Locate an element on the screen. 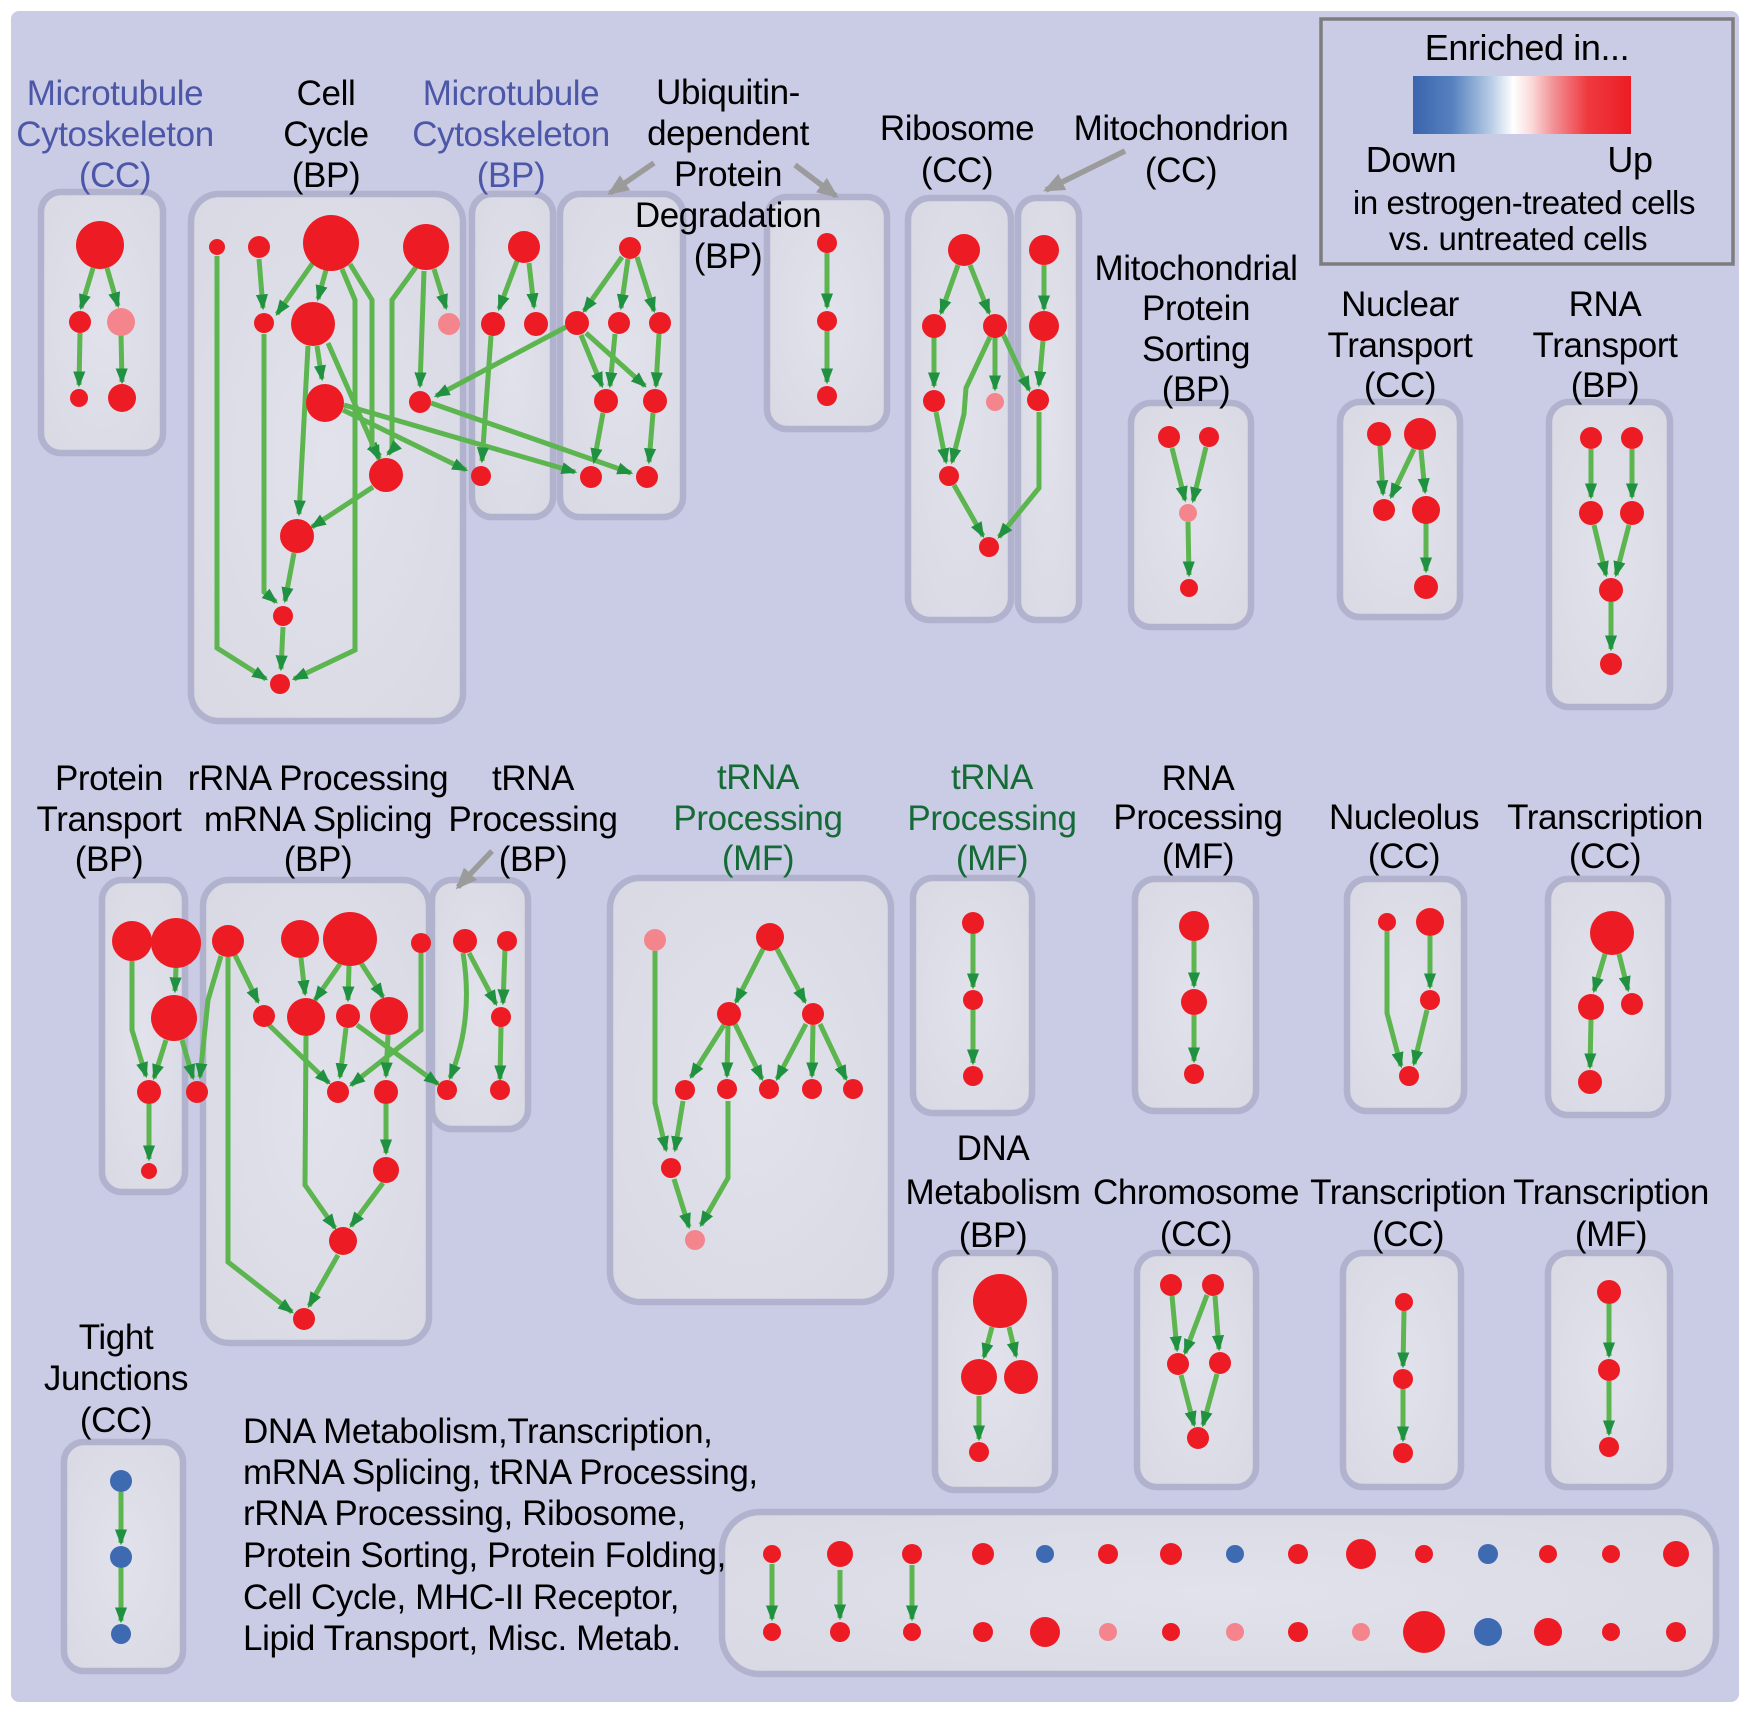  svg-text: Mitochondrion is located at coordinates (1181, 128).